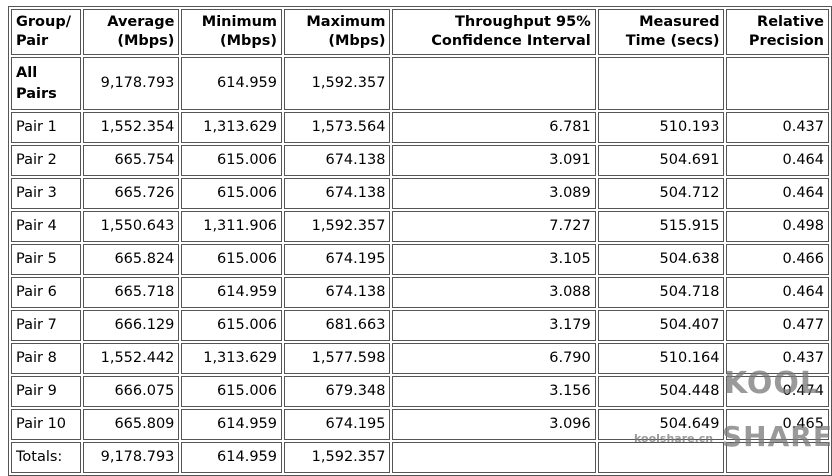  I want to click on table-cell: 1,552.354, so click(131, 127).